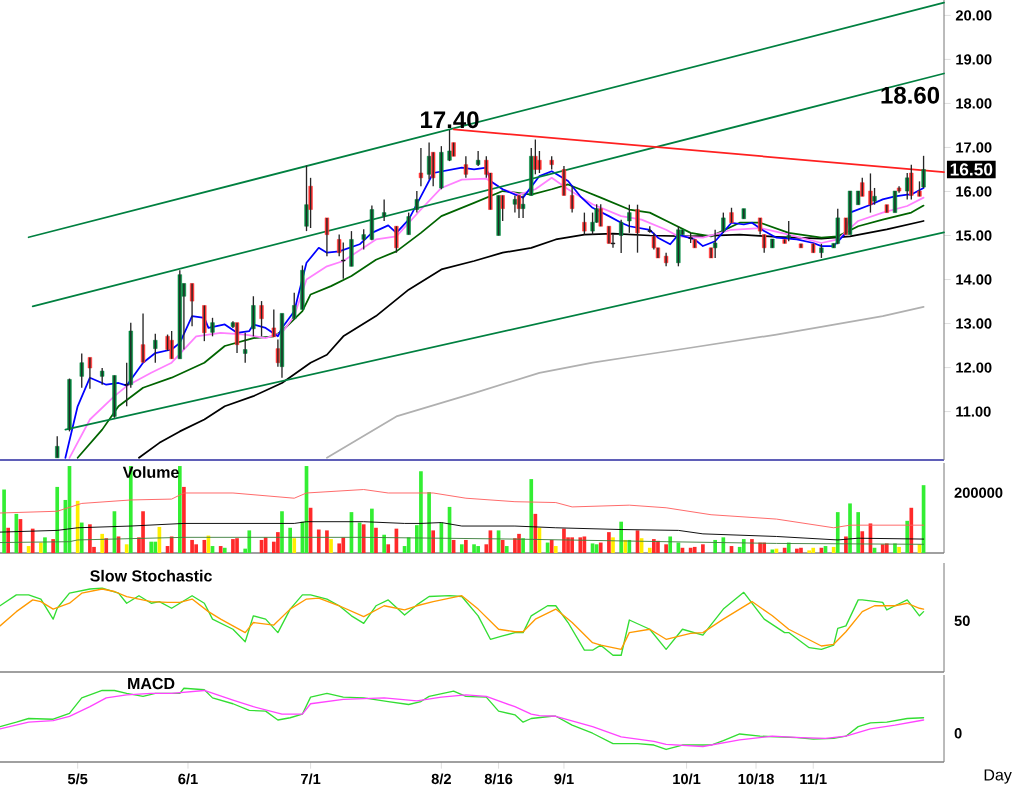 Image resolution: width=1024 pixels, height=788 pixels. What do you see at coordinates (151, 683) in the screenshot?
I see `chart-title: MACD` at bounding box center [151, 683].